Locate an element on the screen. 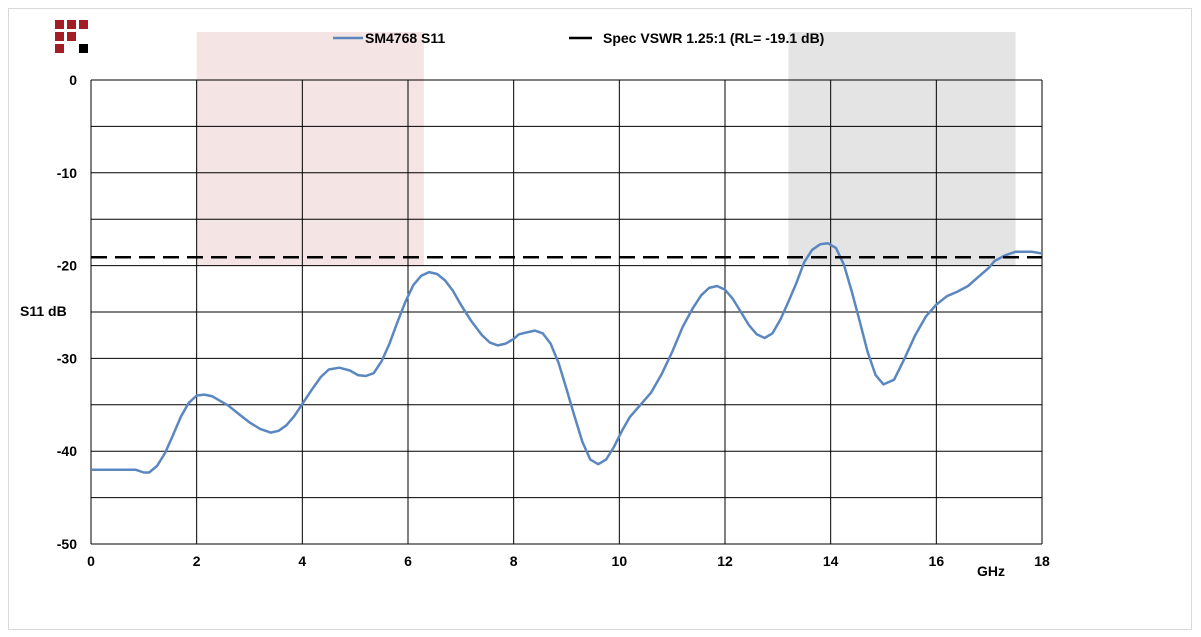 Image resolution: width=1201 pixels, height=637 pixels. y-tick-label: -40 is located at coordinates (67, 451).